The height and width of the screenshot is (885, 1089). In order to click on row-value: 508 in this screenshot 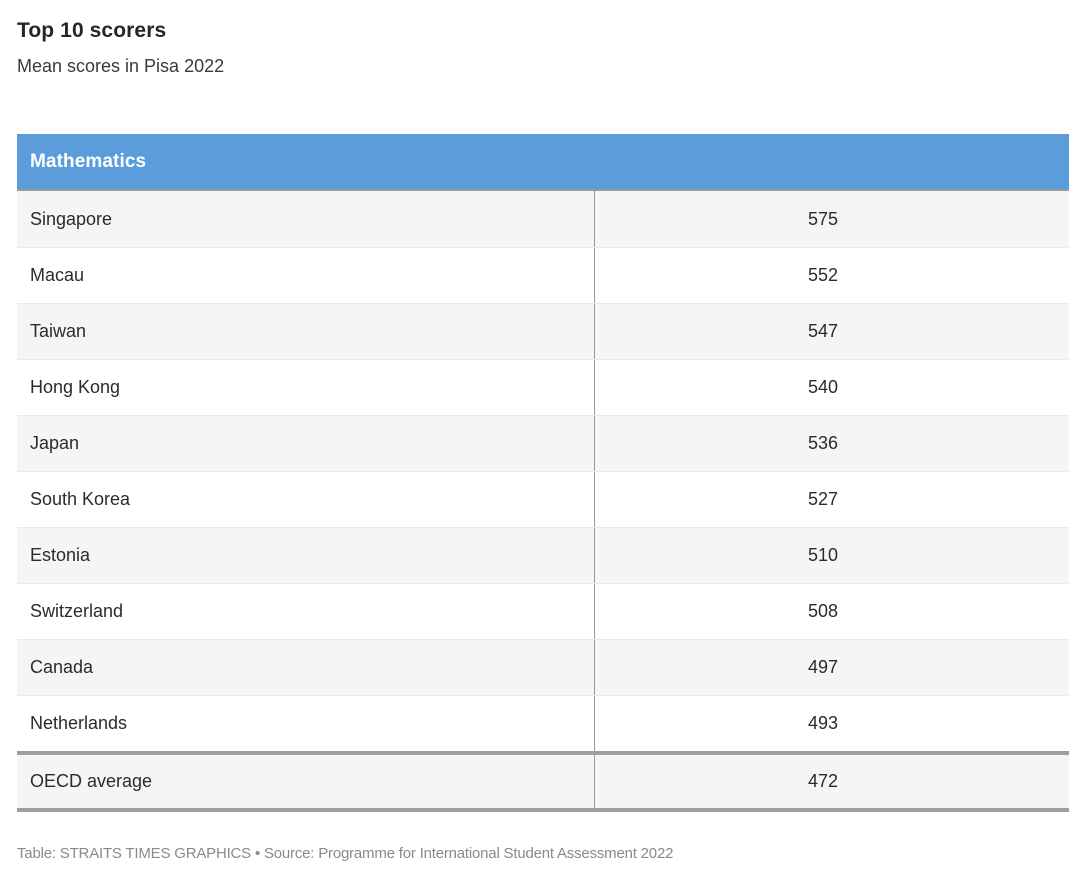, I will do `click(831, 611)`.